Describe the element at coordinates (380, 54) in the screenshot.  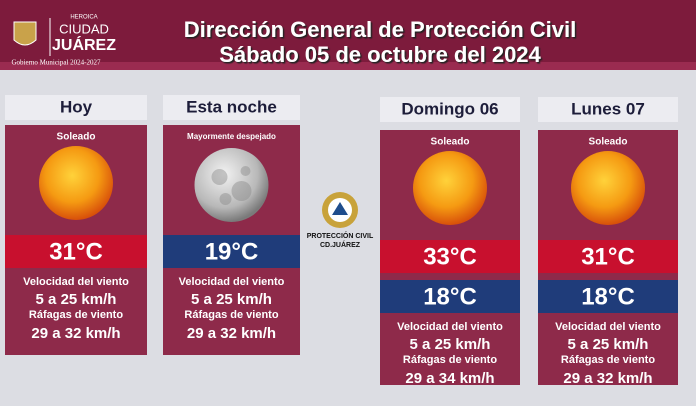
I see `title-line2: Sábado 05 de octubre del 2024` at that location.